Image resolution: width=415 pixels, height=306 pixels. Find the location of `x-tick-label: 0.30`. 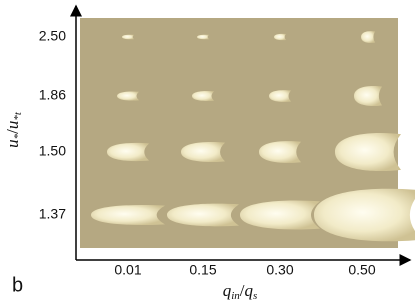

x-tick-label: 0.30 is located at coordinates (279, 270).